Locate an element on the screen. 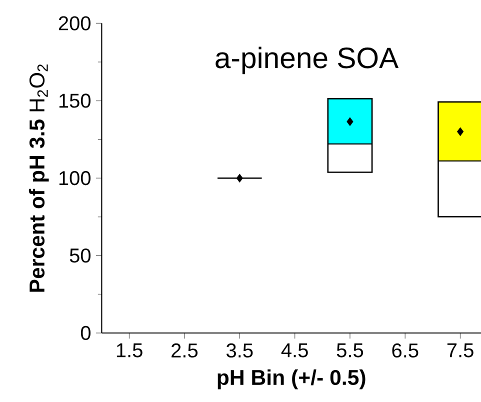 This screenshot has height=402, width=481. x-tick-label: 2.5 is located at coordinates (185, 350).